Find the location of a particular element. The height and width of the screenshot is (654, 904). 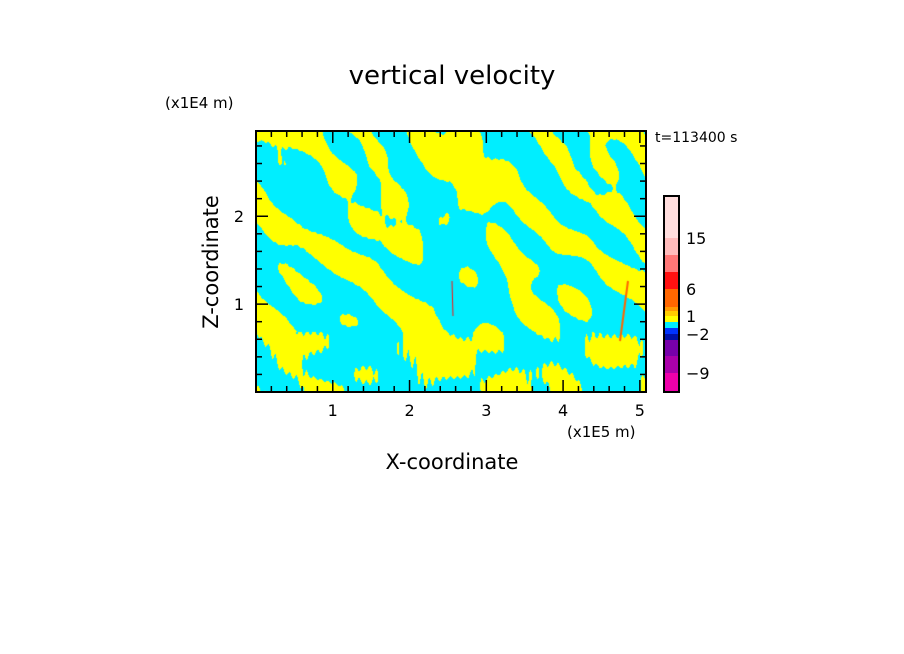

x-tick-label: 4 is located at coordinates (563, 410).